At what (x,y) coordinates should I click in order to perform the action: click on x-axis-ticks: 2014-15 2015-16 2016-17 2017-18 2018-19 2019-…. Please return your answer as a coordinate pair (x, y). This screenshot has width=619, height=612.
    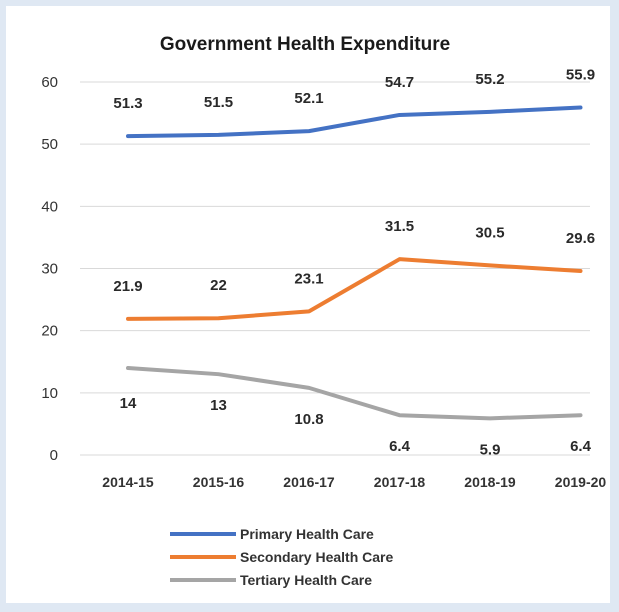
    Looking at the image, I should click on (354, 482).